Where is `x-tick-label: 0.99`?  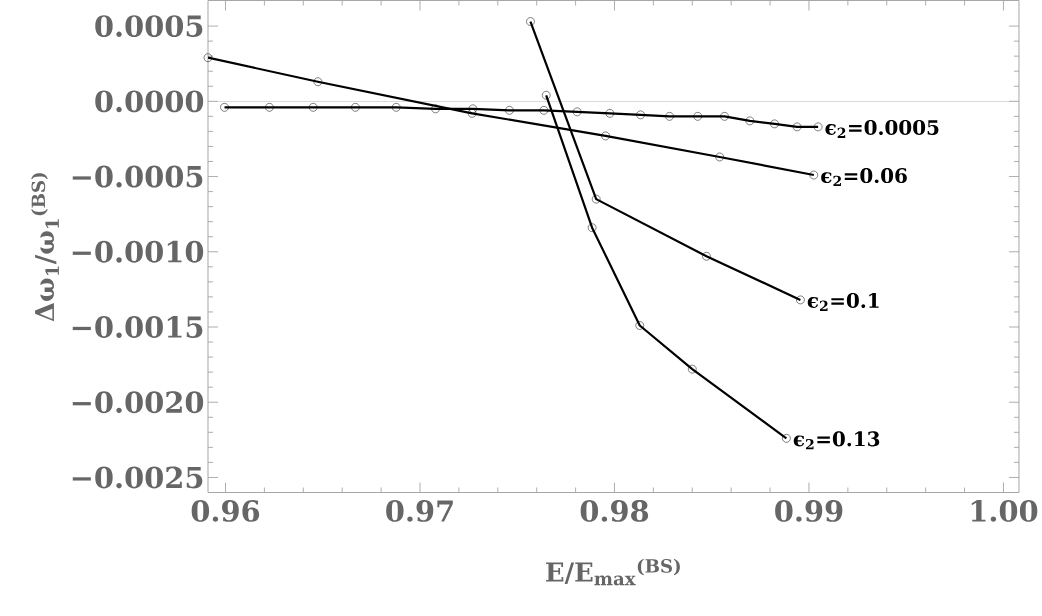 x-tick-label: 0.99 is located at coordinates (809, 511).